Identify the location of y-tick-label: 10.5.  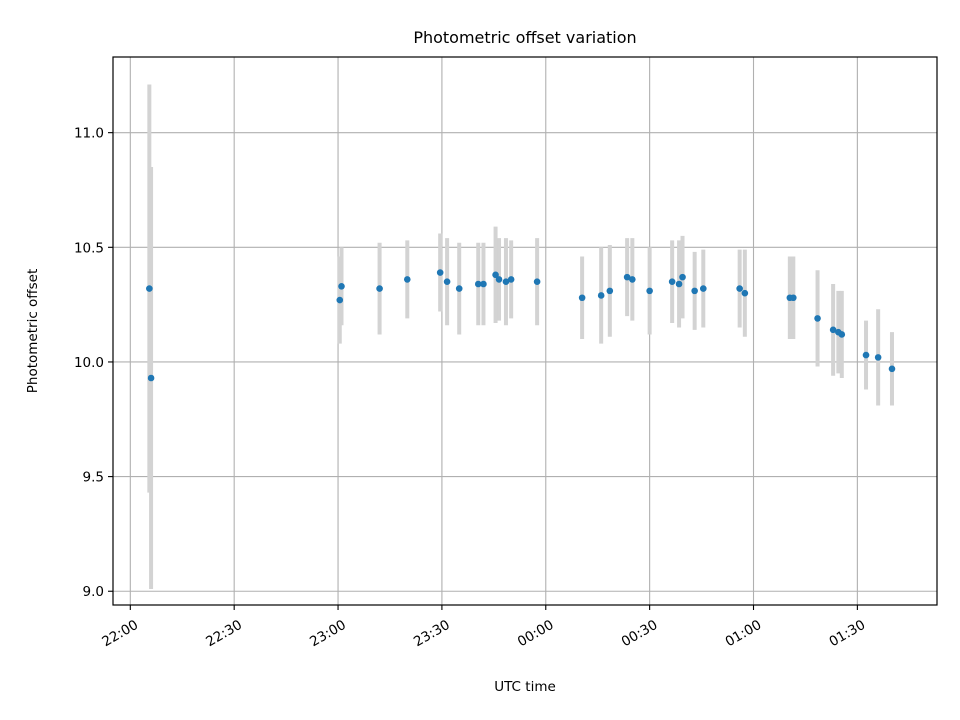
(89, 248).